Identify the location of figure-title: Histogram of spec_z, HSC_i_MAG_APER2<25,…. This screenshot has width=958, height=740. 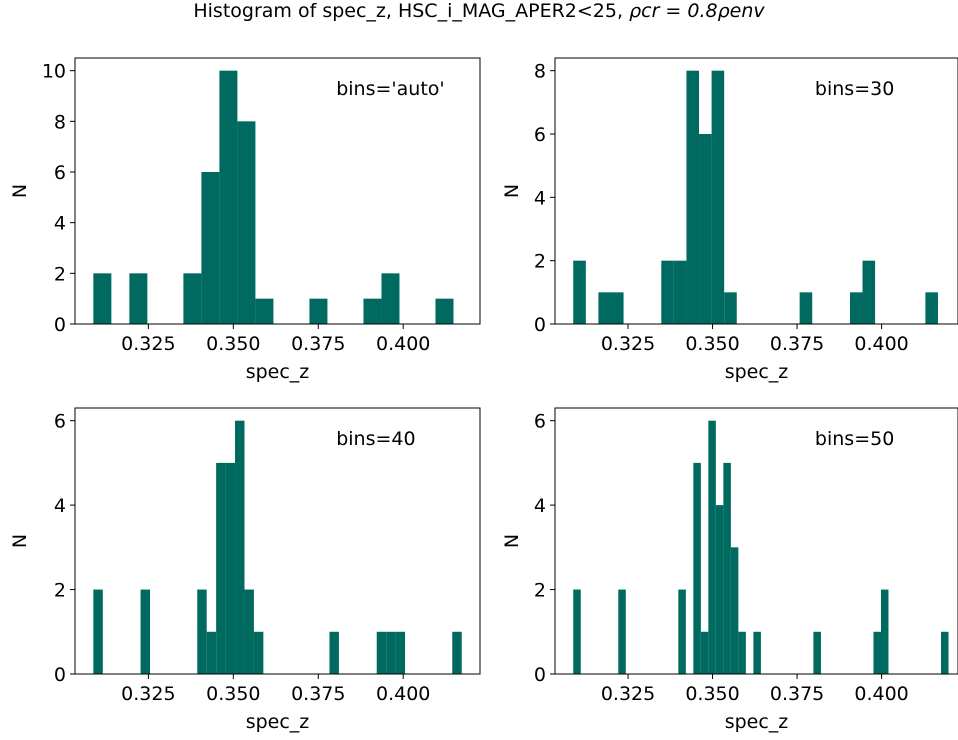
(479, 11).